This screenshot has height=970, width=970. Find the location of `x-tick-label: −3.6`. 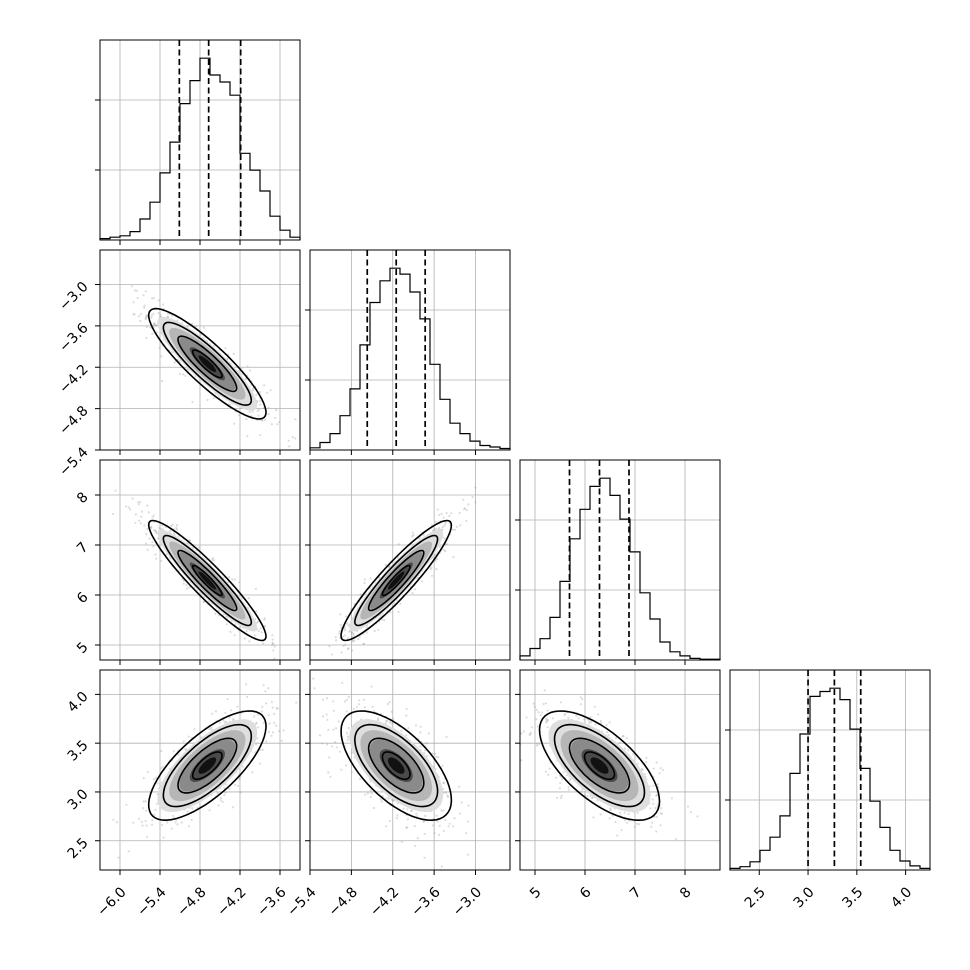

x-tick-label: −3.6 is located at coordinates (425, 901).